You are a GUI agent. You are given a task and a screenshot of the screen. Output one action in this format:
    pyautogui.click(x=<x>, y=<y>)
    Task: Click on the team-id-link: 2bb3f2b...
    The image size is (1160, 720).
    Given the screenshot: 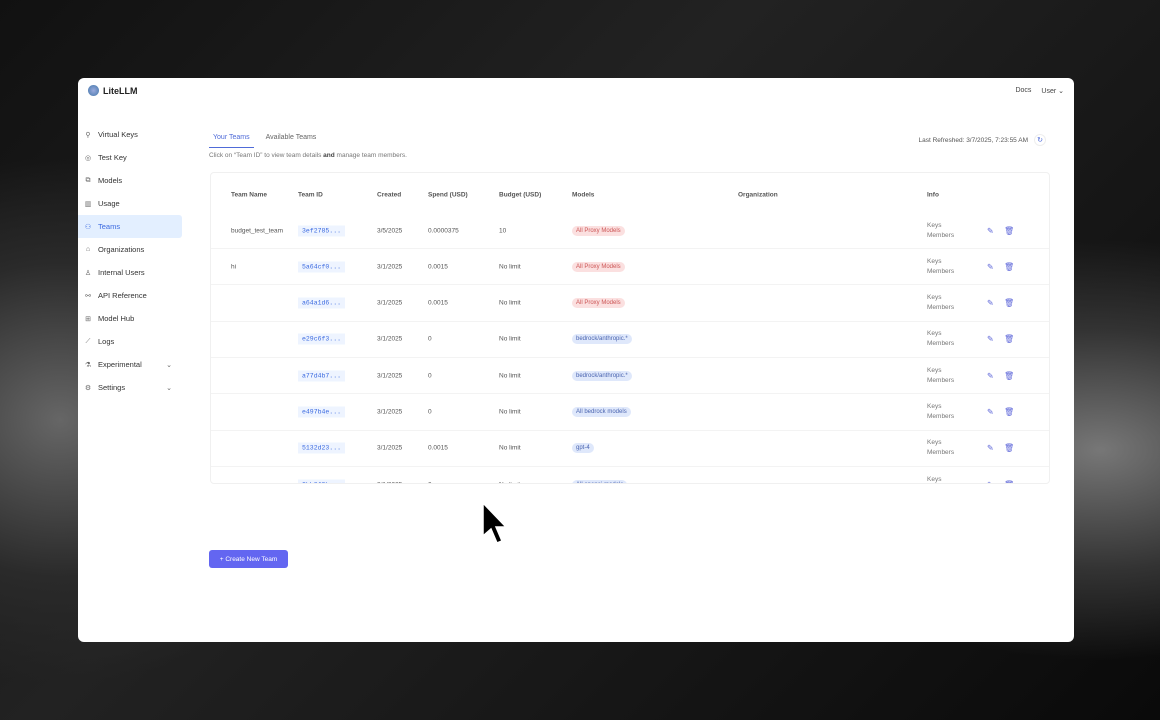 What is the action you would take?
    pyautogui.click(x=322, y=481)
    